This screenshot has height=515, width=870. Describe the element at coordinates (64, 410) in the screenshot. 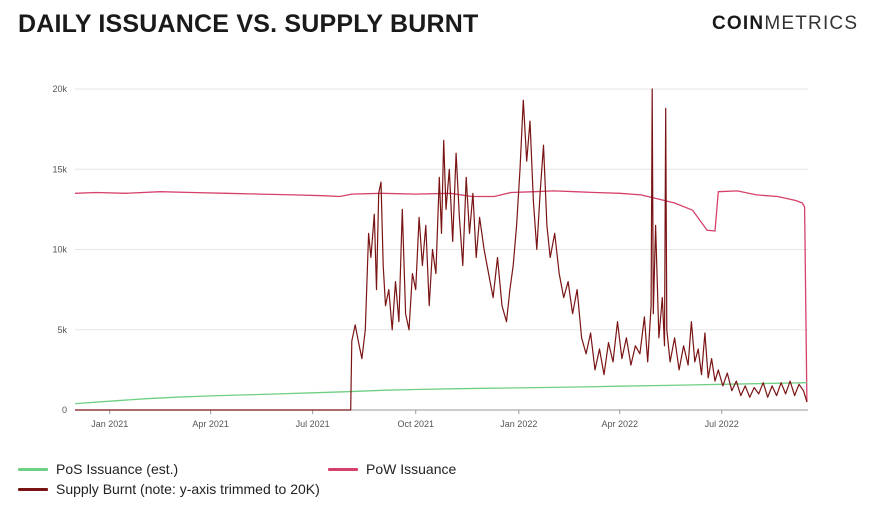

I see `y-tick-label: 0` at that location.